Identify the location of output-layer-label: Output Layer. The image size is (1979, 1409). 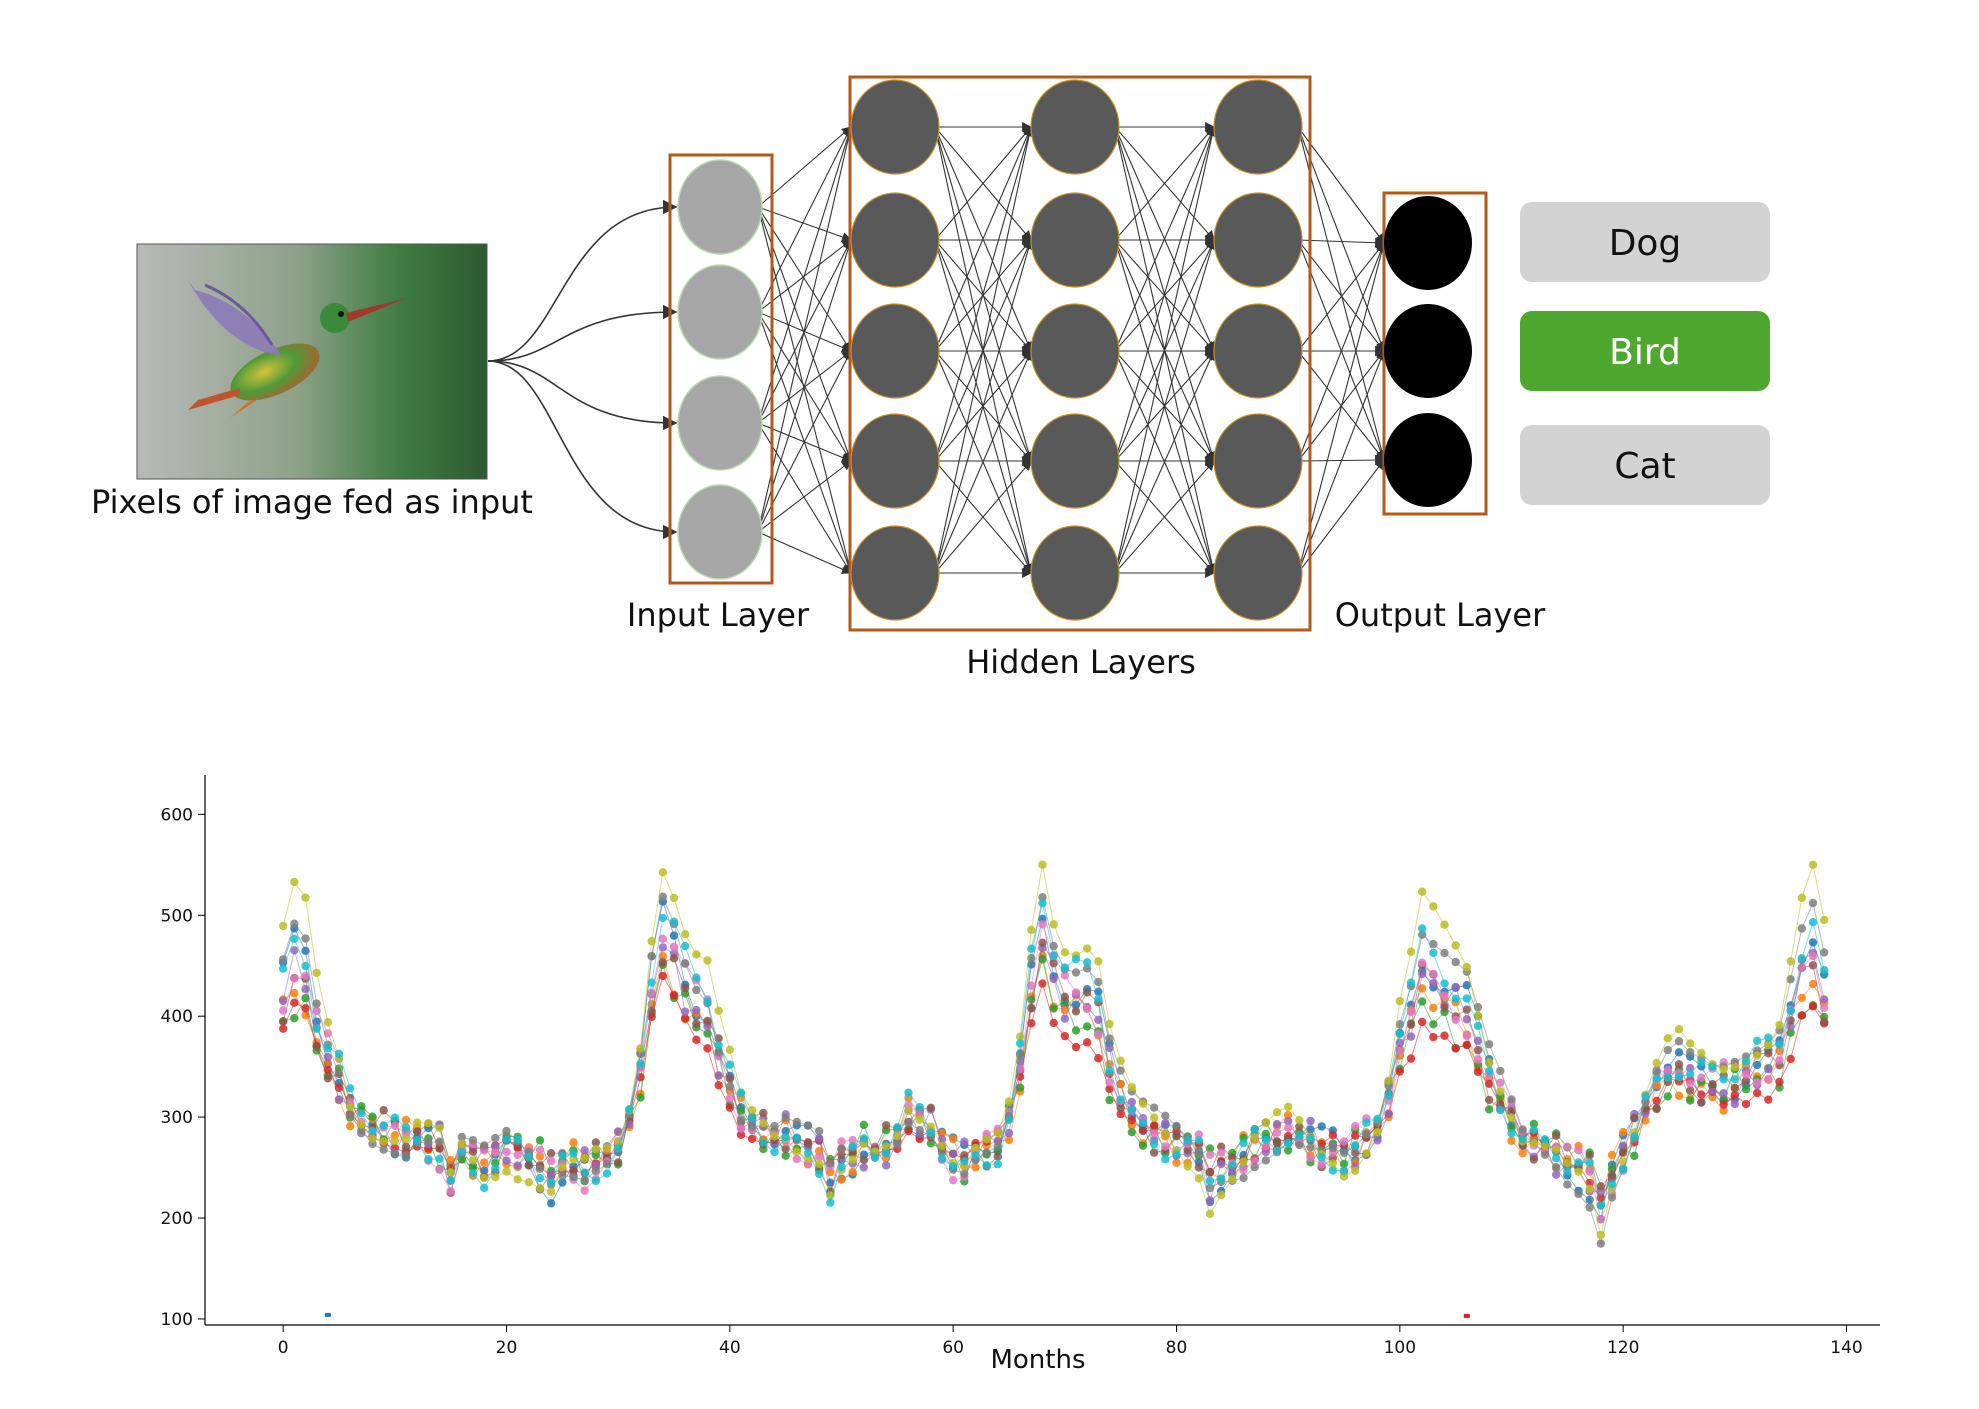
(1440, 615).